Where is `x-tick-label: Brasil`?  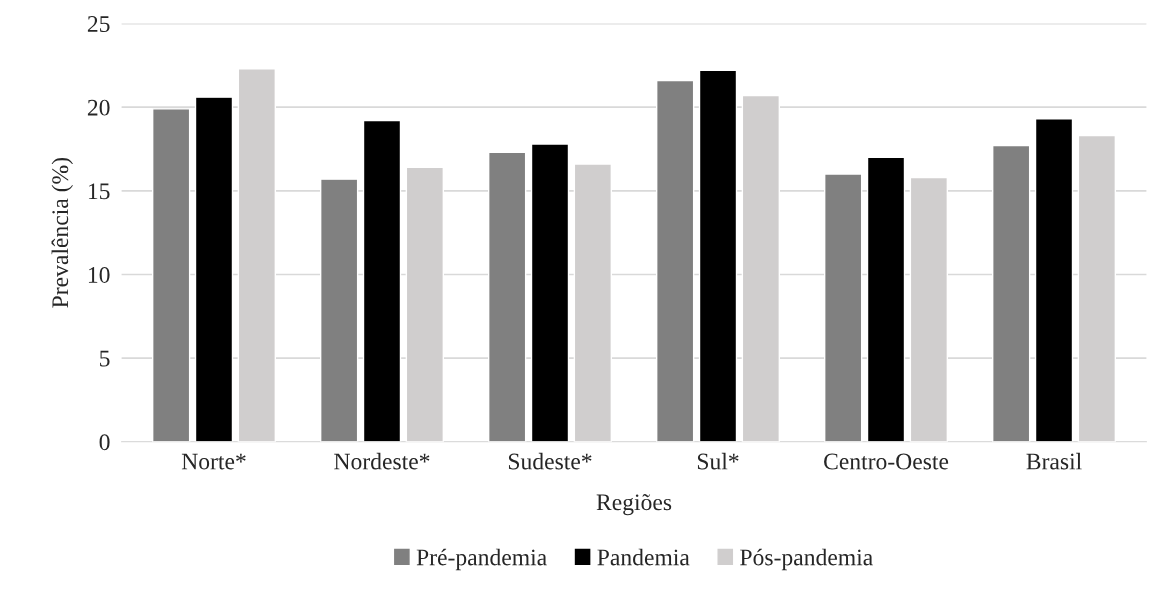
x-tick-label: Brasil is located at coordinates (1054, 461).